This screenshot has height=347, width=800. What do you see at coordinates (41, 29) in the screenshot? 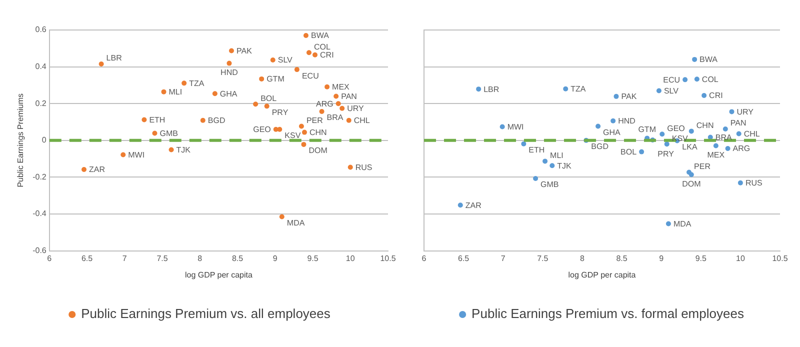
I see `y-tick-label: 0.6` at bounding box center [41, 29].